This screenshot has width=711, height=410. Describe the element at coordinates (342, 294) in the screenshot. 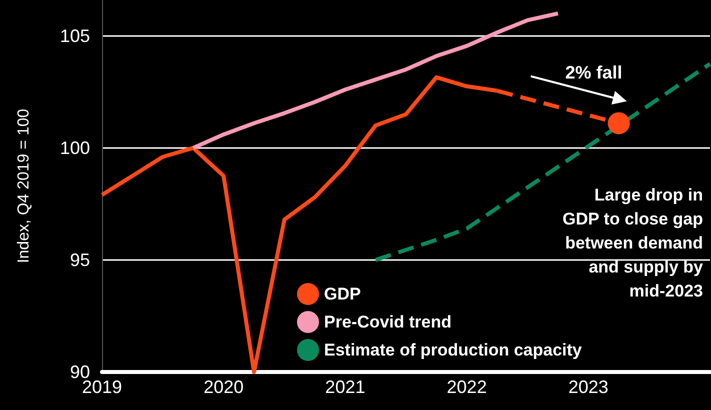

I see `legend-label: GDP` at that location.